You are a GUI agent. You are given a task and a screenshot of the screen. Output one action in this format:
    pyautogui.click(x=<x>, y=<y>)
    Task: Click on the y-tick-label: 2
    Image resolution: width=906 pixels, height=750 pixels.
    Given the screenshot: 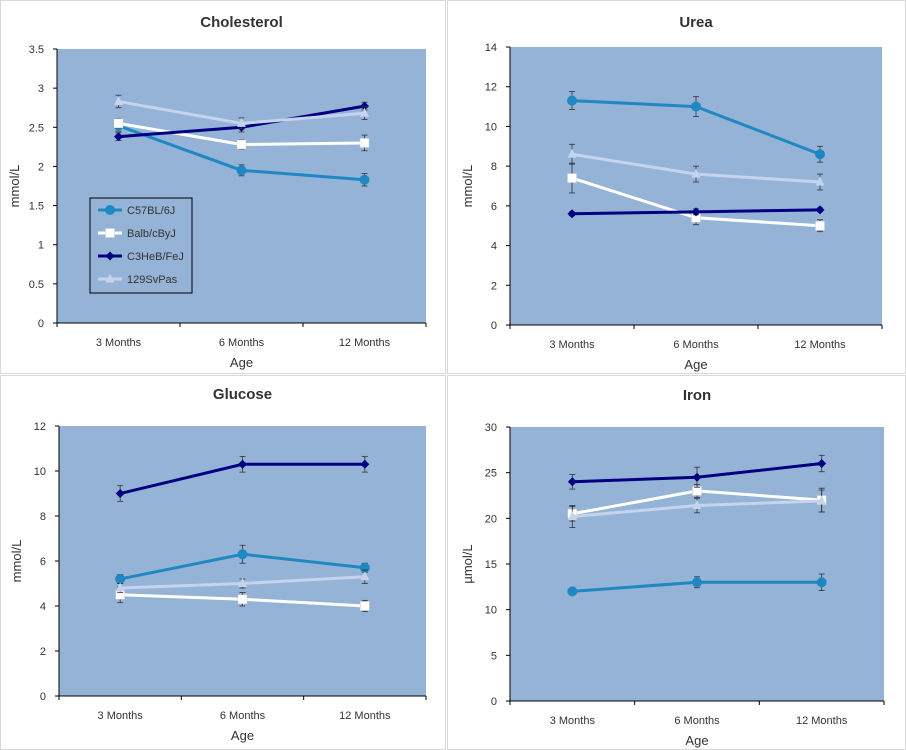 What is the action you would take?
    pyautogui.click(x=41, y=167)
    